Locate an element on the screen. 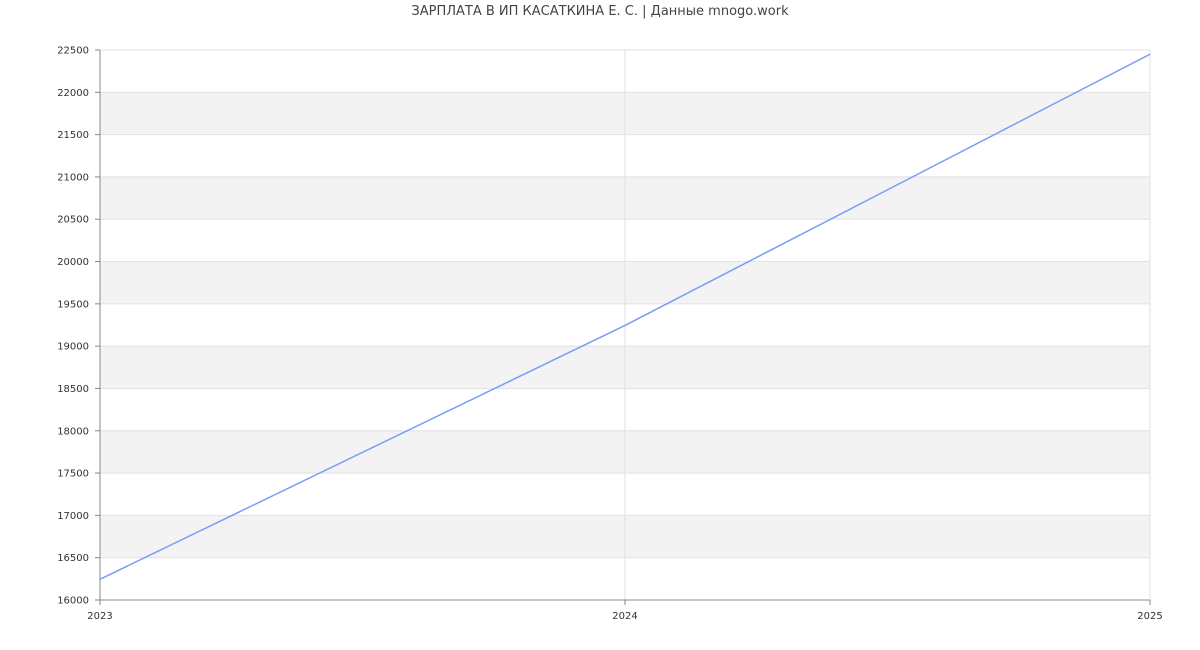 Image resolution: width=1200 pixels, height=650 pixels. y-tick-label: 21500 is located at coordinates (73, 135).